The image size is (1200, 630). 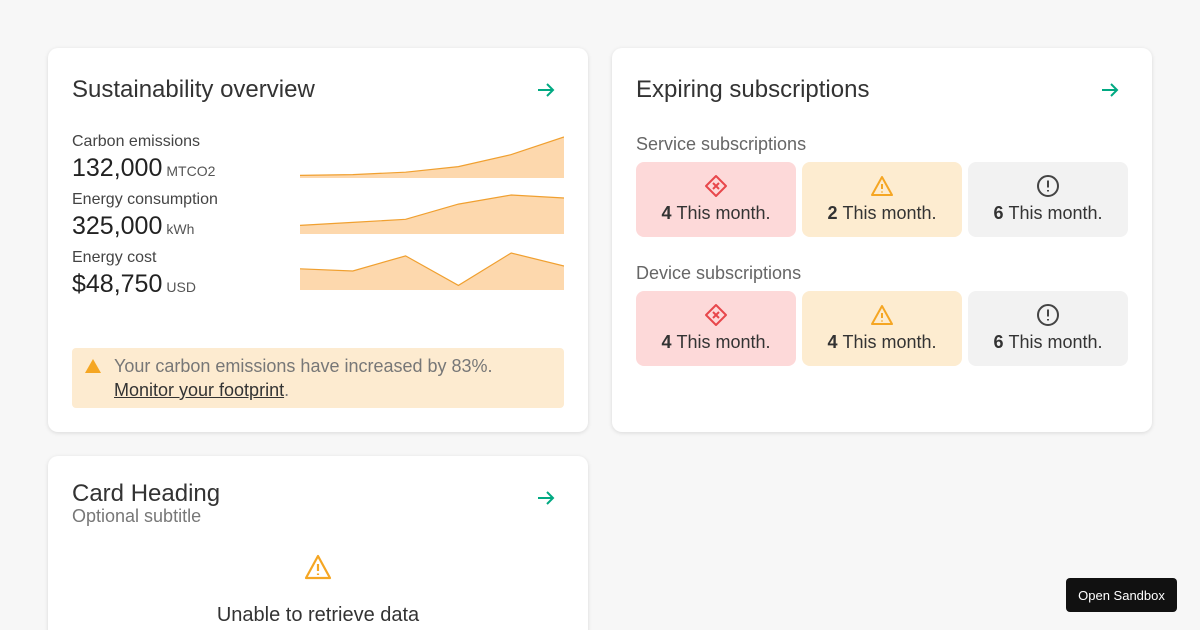 I want to click on metric-value: $48,750, so click(x=117, y=284).